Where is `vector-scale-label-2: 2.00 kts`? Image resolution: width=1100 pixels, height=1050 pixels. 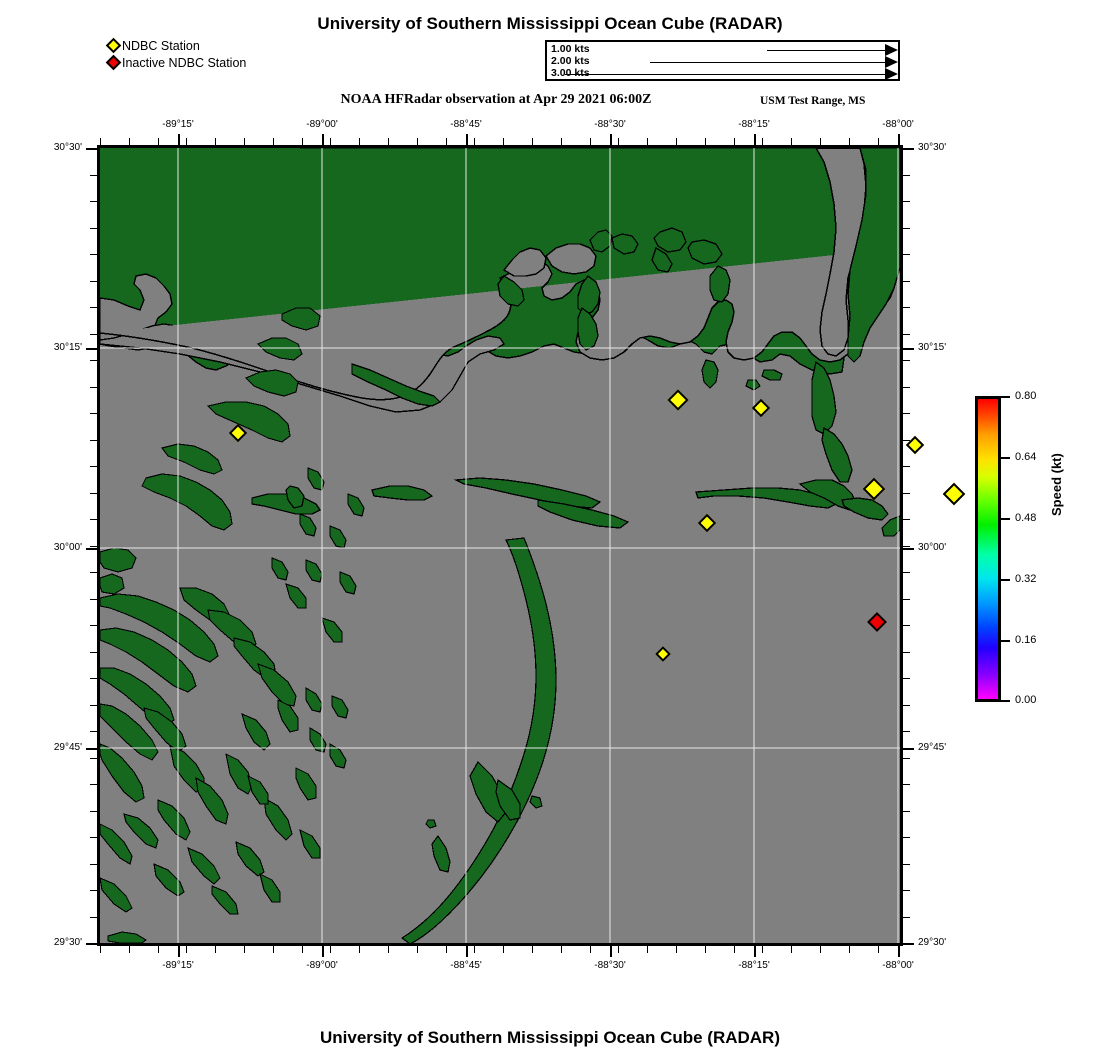
vector-scale-label-2: 2.00 kts is located at coordinates (570, 61).